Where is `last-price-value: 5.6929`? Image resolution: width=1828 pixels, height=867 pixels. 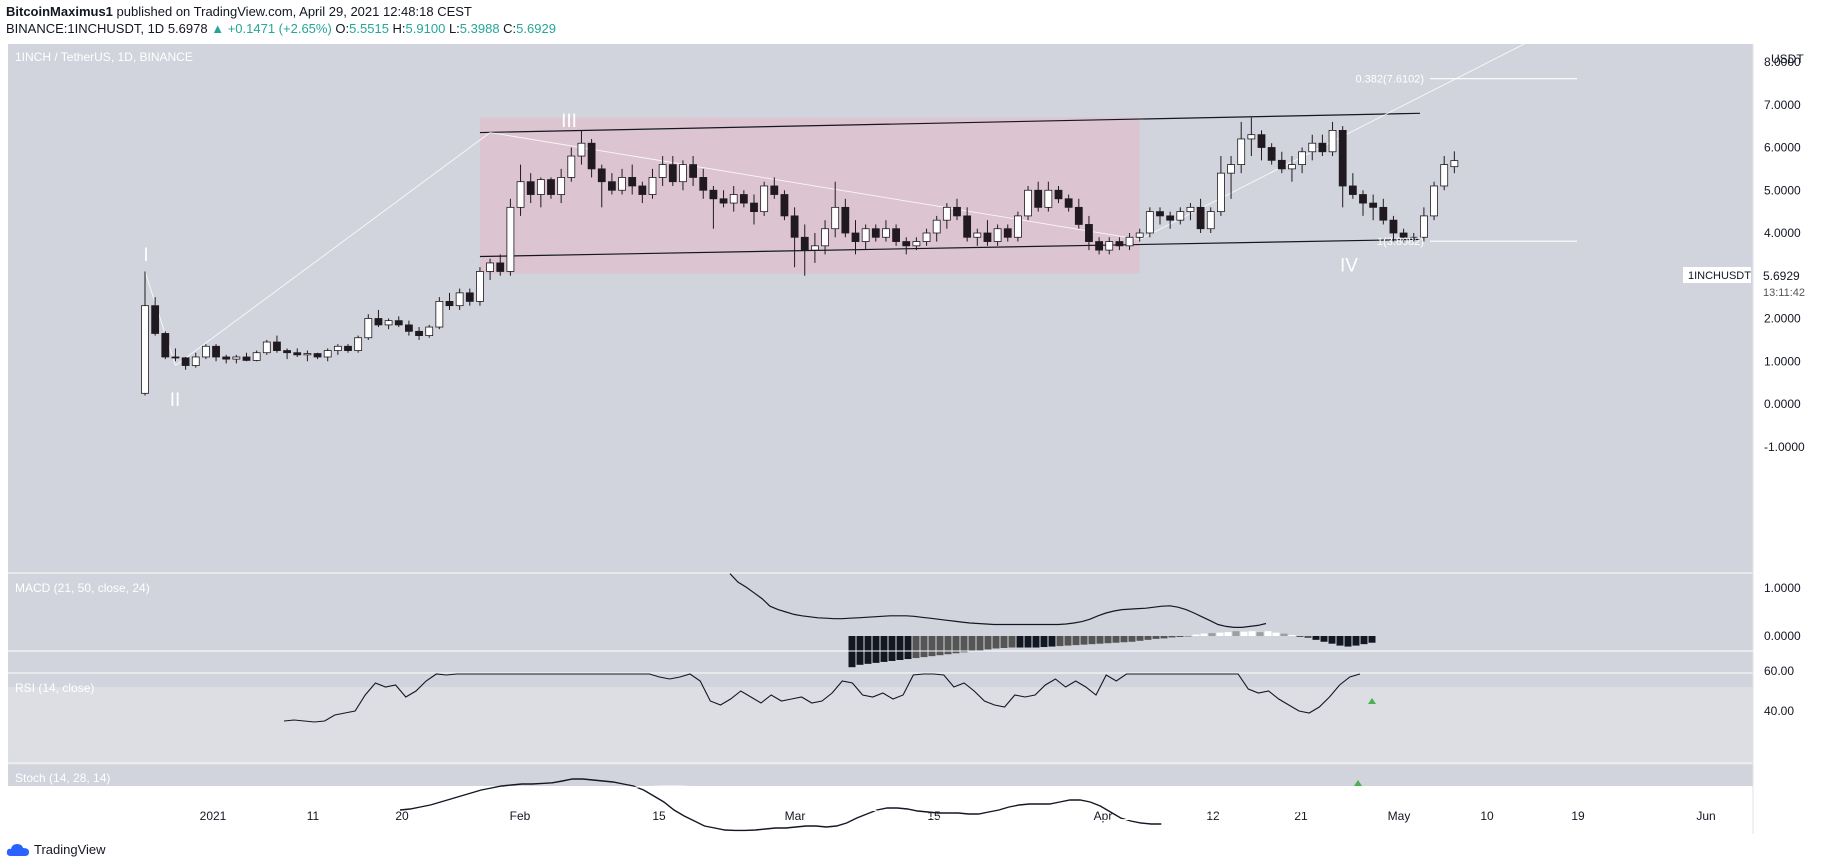 last-price-value: 5.6929 is located at coordinates (1781, 276).